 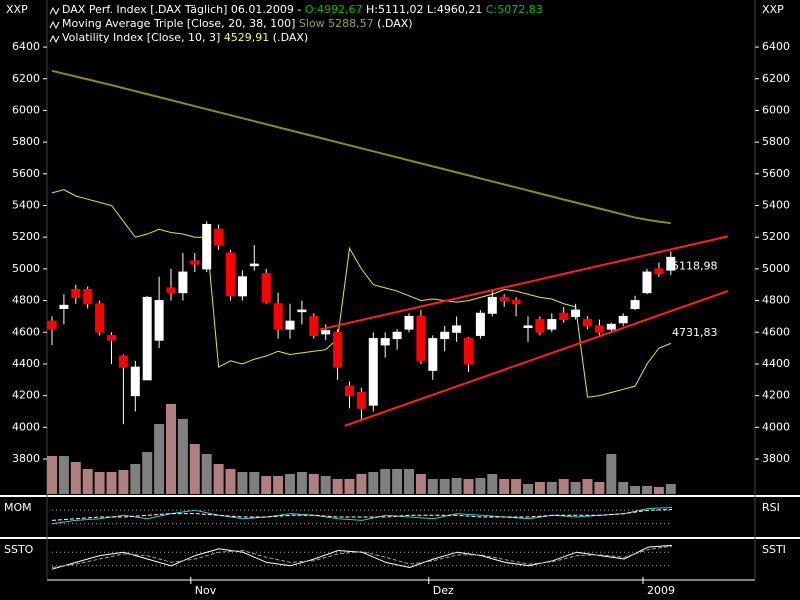 What do you see at coordinates (776, 109) in the screenshot?
I see `y-tick-label-right: 6000` at bounding box center [776, 109].